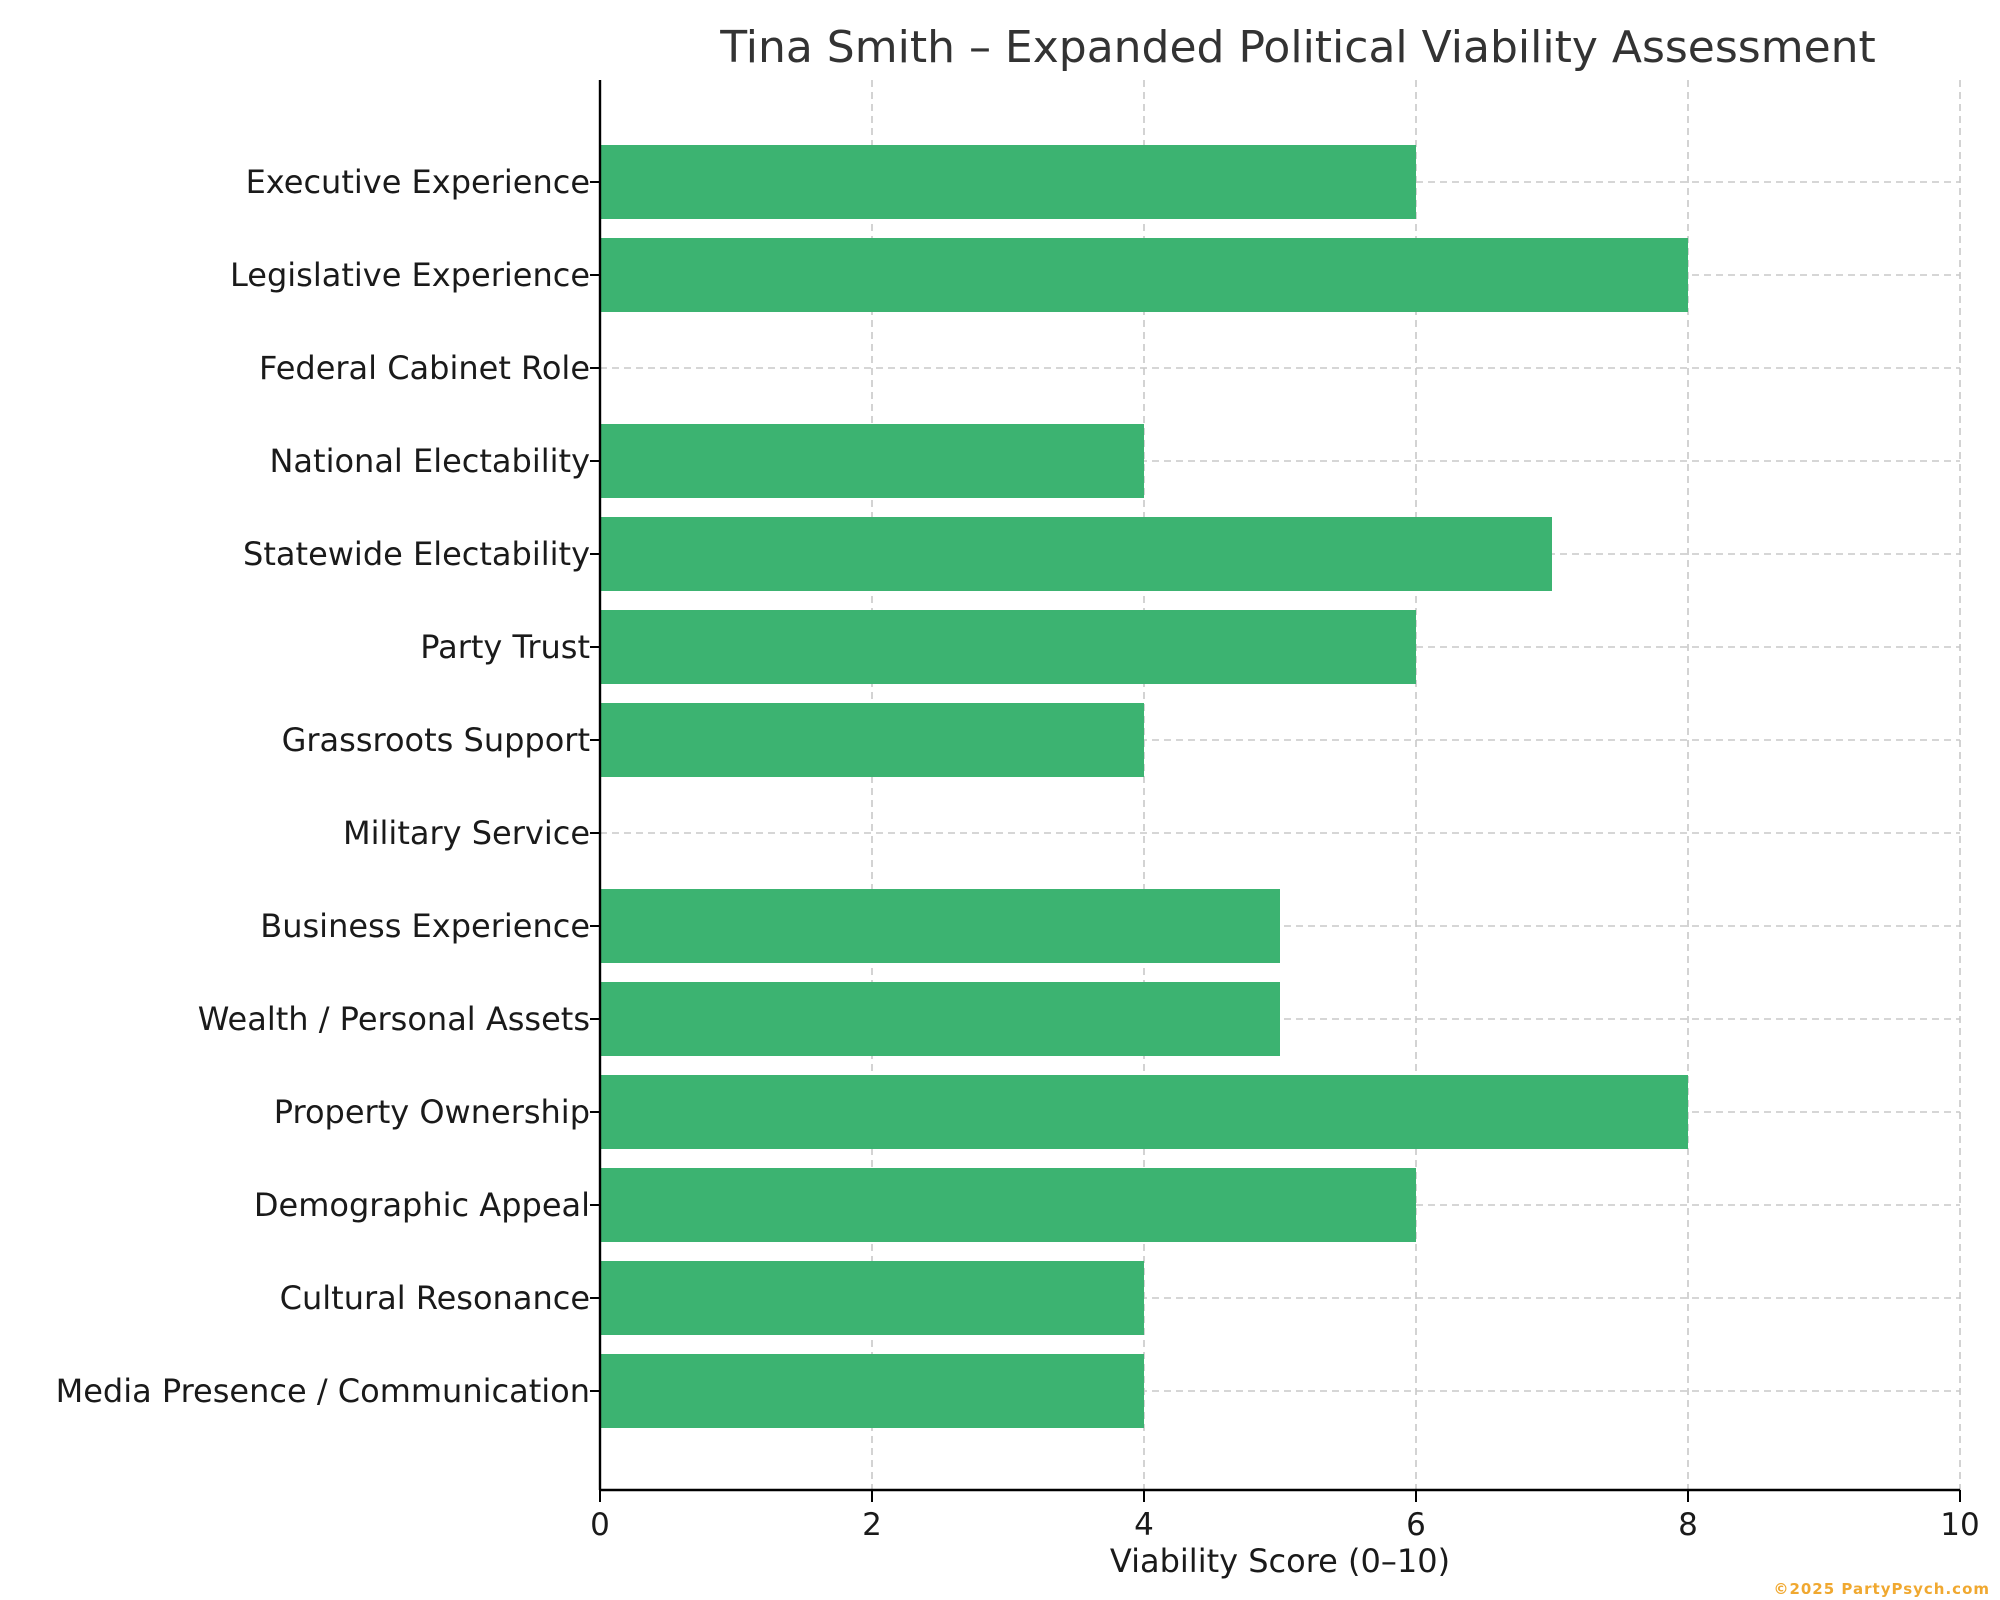 The image size is (2000, 1600). What do you see at coordinates (1959, 1525) in the screenshot?
I see `x-tick-label: 10` at bounding box center [1959, 1525].